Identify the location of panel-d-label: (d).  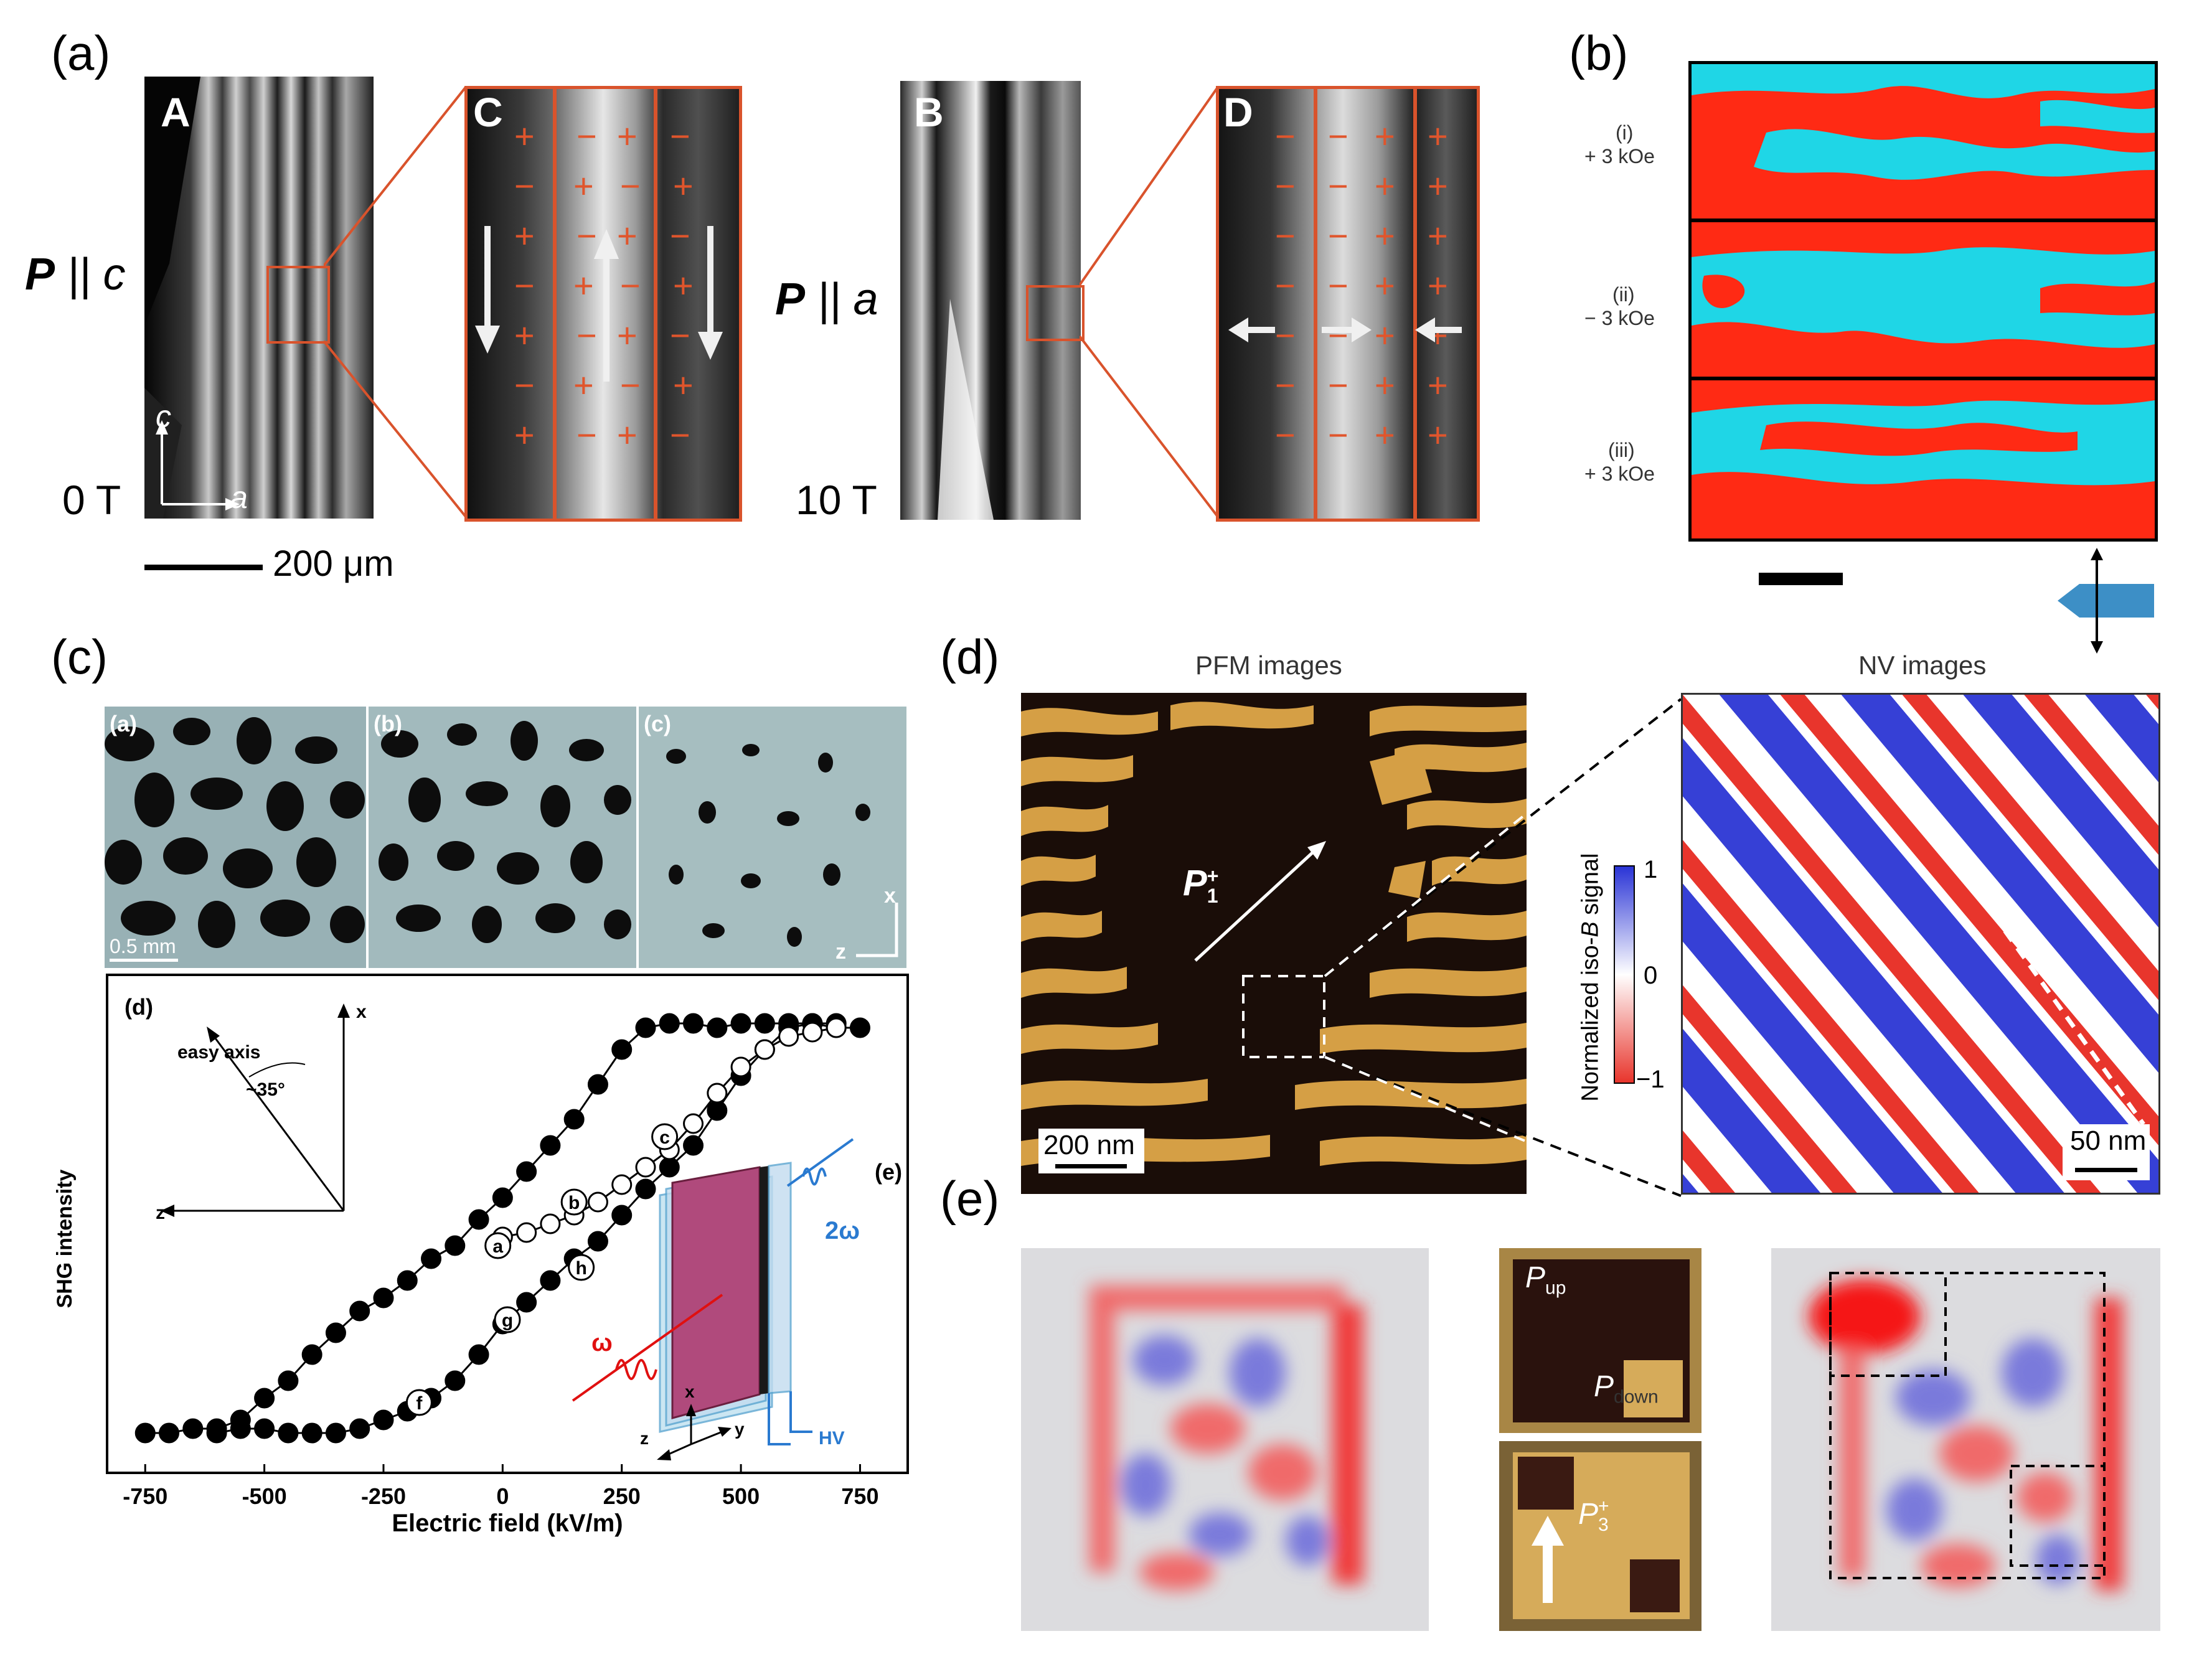
(970, 656).